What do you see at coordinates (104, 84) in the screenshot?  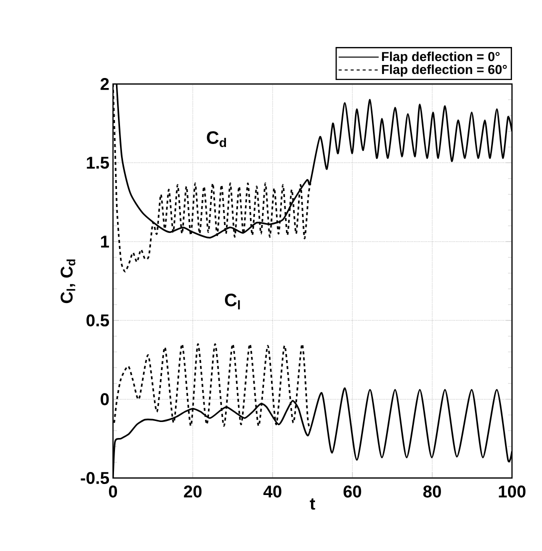 I see `y-tick-label: 2` at bounding box center [104, 84].